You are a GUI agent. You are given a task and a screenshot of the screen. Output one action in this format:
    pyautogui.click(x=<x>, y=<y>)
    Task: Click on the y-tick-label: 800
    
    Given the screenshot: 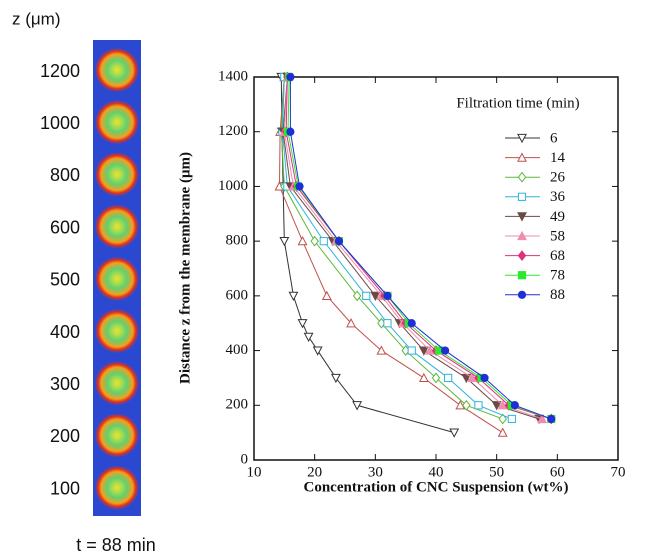 What is the action you would take?
    pyautogui.click(x=237, y=241)
    